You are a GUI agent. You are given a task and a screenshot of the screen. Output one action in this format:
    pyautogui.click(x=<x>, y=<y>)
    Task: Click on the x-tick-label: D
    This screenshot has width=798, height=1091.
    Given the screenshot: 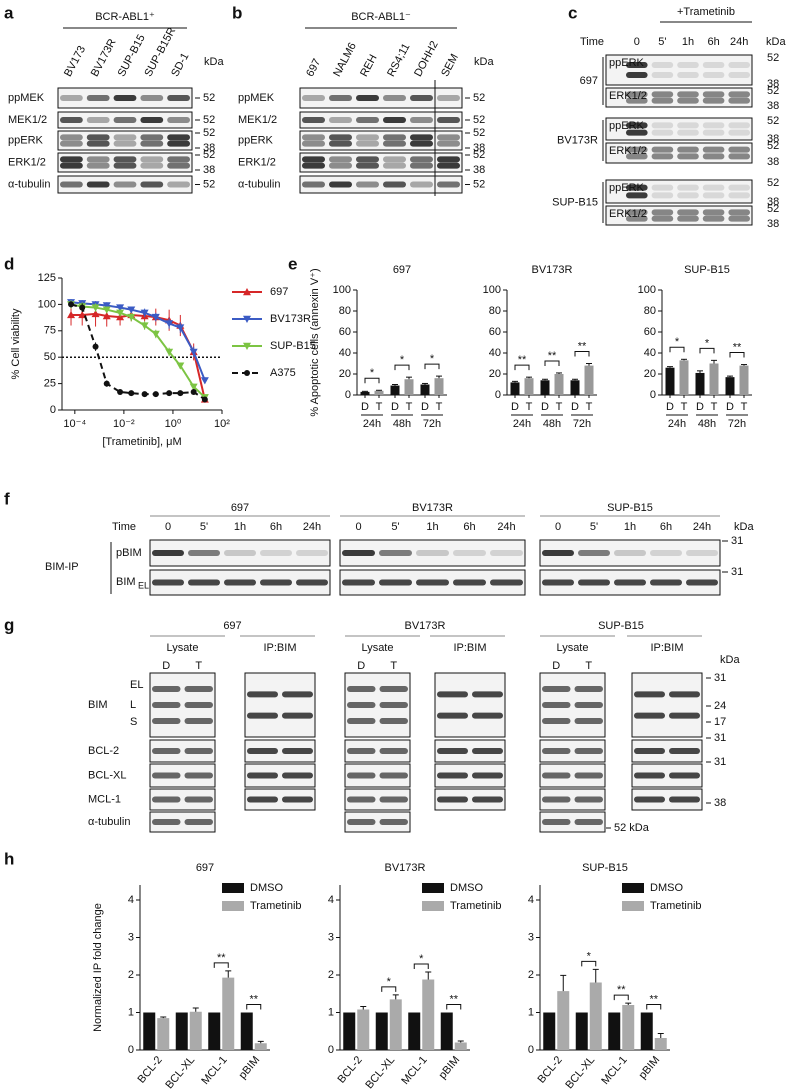 What is the action you would take?
    pyautogui.click(x=730, y=407)
    